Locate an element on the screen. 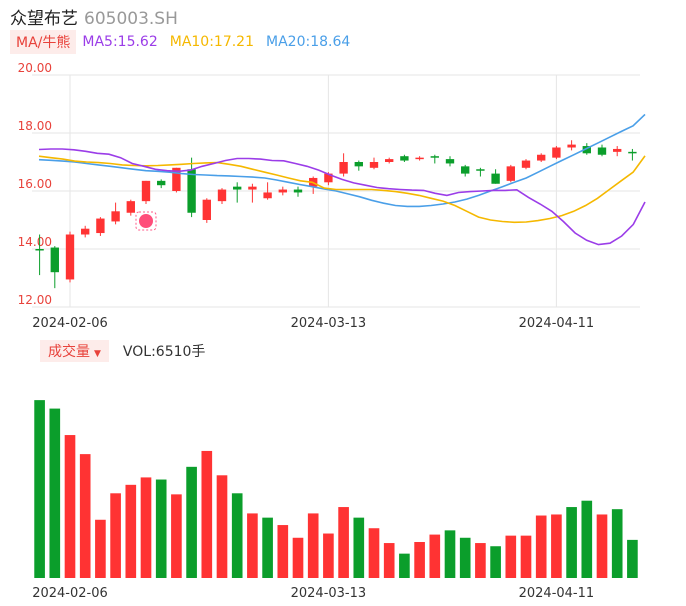 This screenshot has height=606, width=686. volume-date-label: 2024-03-13 is located at coordinates (329, 593).